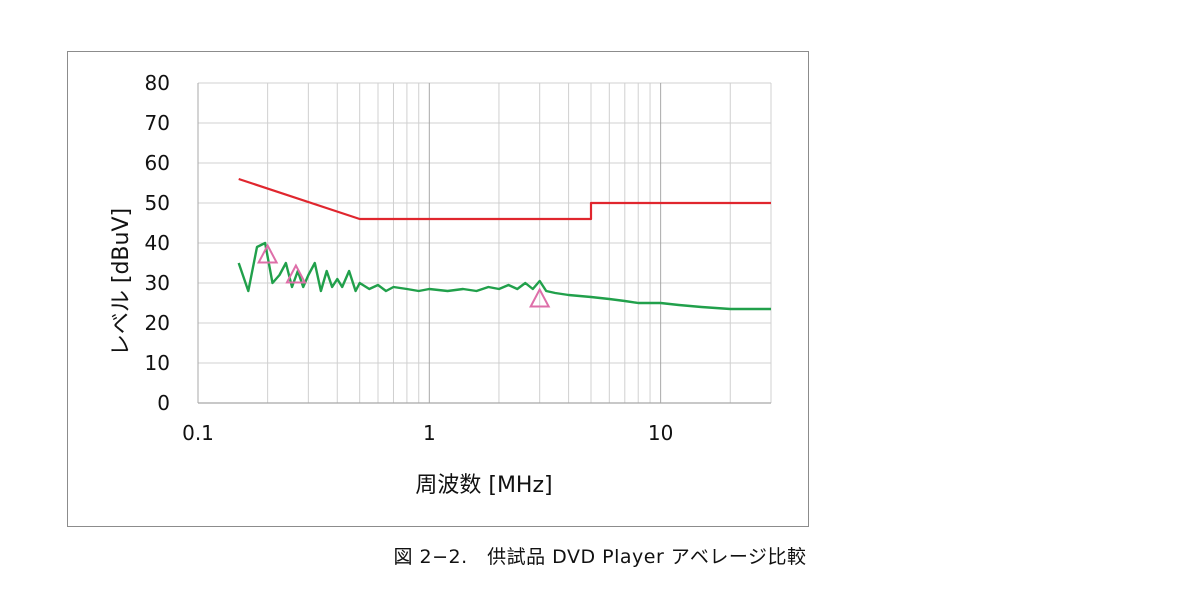 The height and width of the screenshot is (606, 1200). I want to click on y-tick-label: 80, so click(157, 83).